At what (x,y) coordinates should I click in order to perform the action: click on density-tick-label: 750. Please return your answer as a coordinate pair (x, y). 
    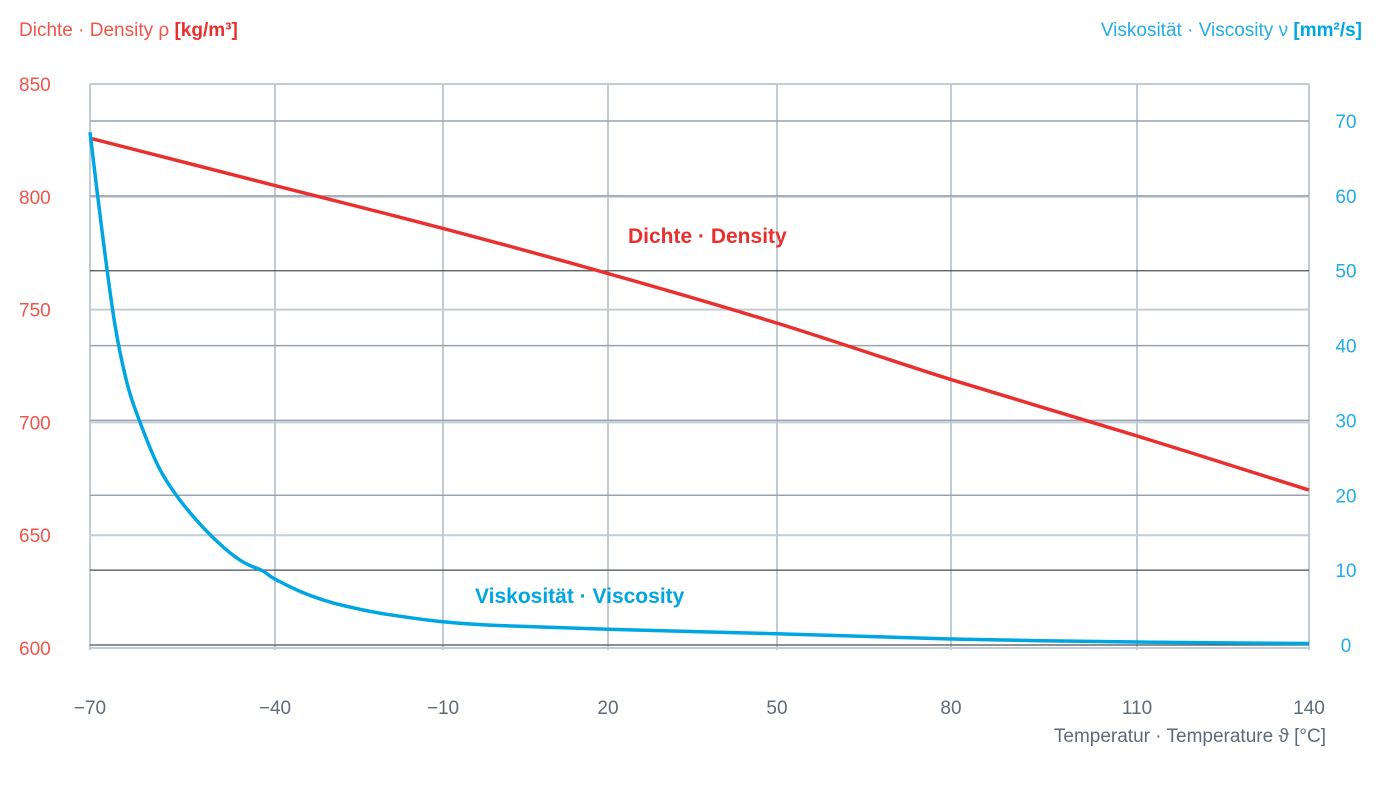
    Looking at the image, I should click on (35, 311).